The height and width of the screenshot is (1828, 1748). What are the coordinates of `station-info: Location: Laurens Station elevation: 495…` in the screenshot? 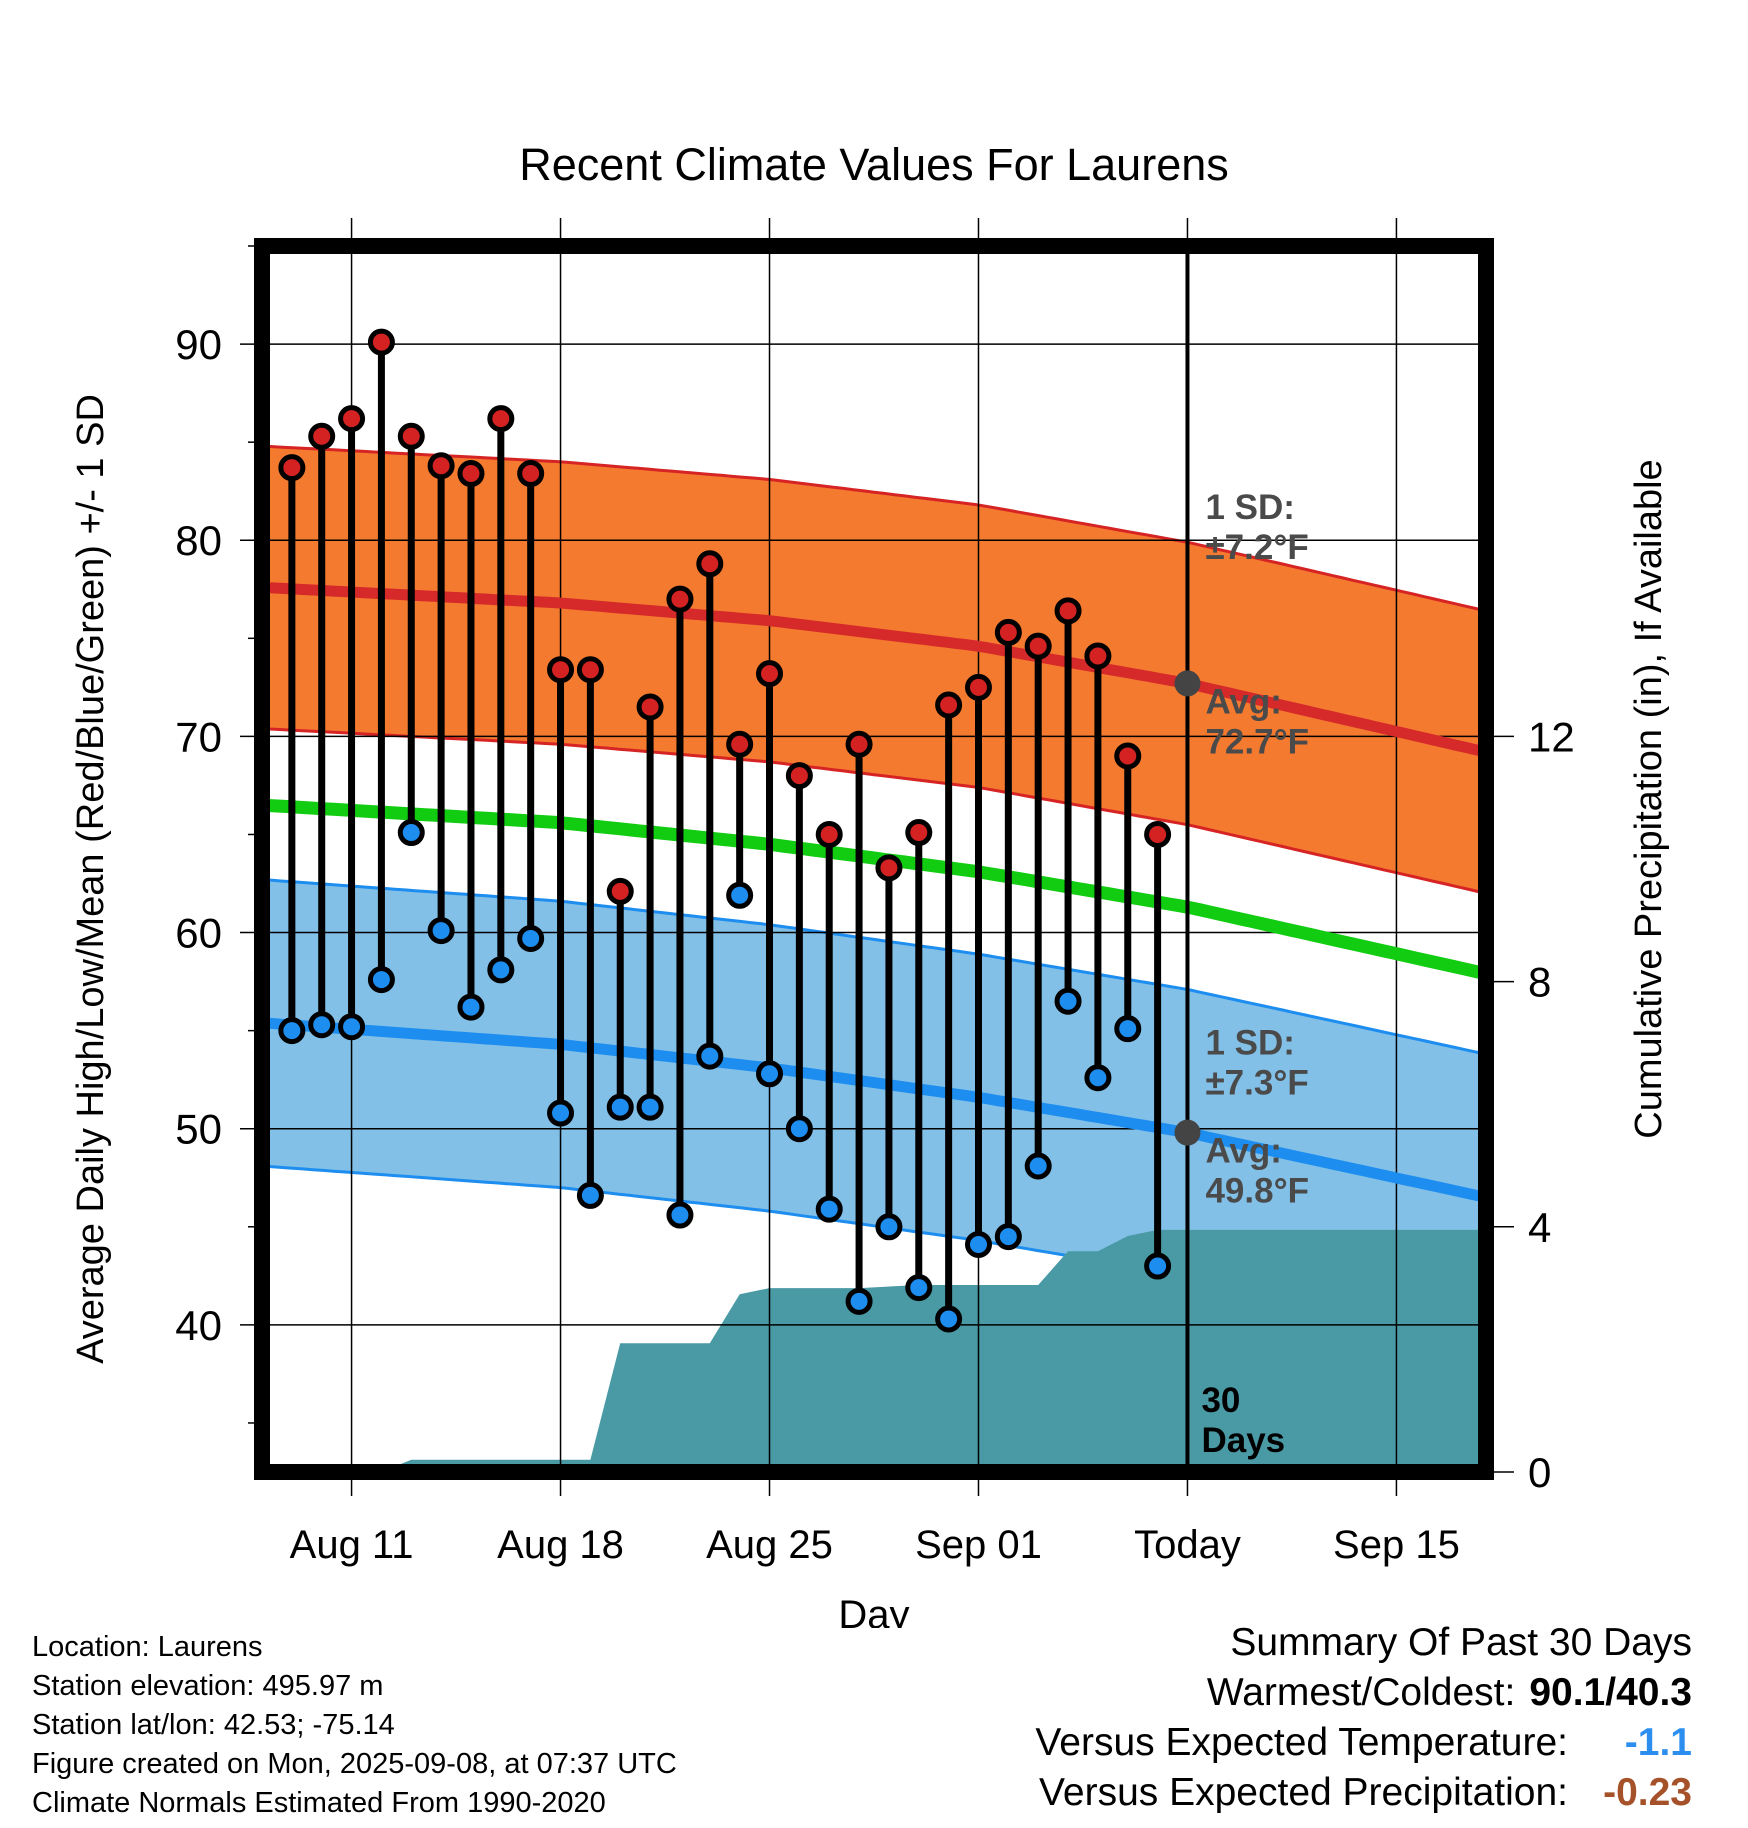 It's located at (354, 1725).